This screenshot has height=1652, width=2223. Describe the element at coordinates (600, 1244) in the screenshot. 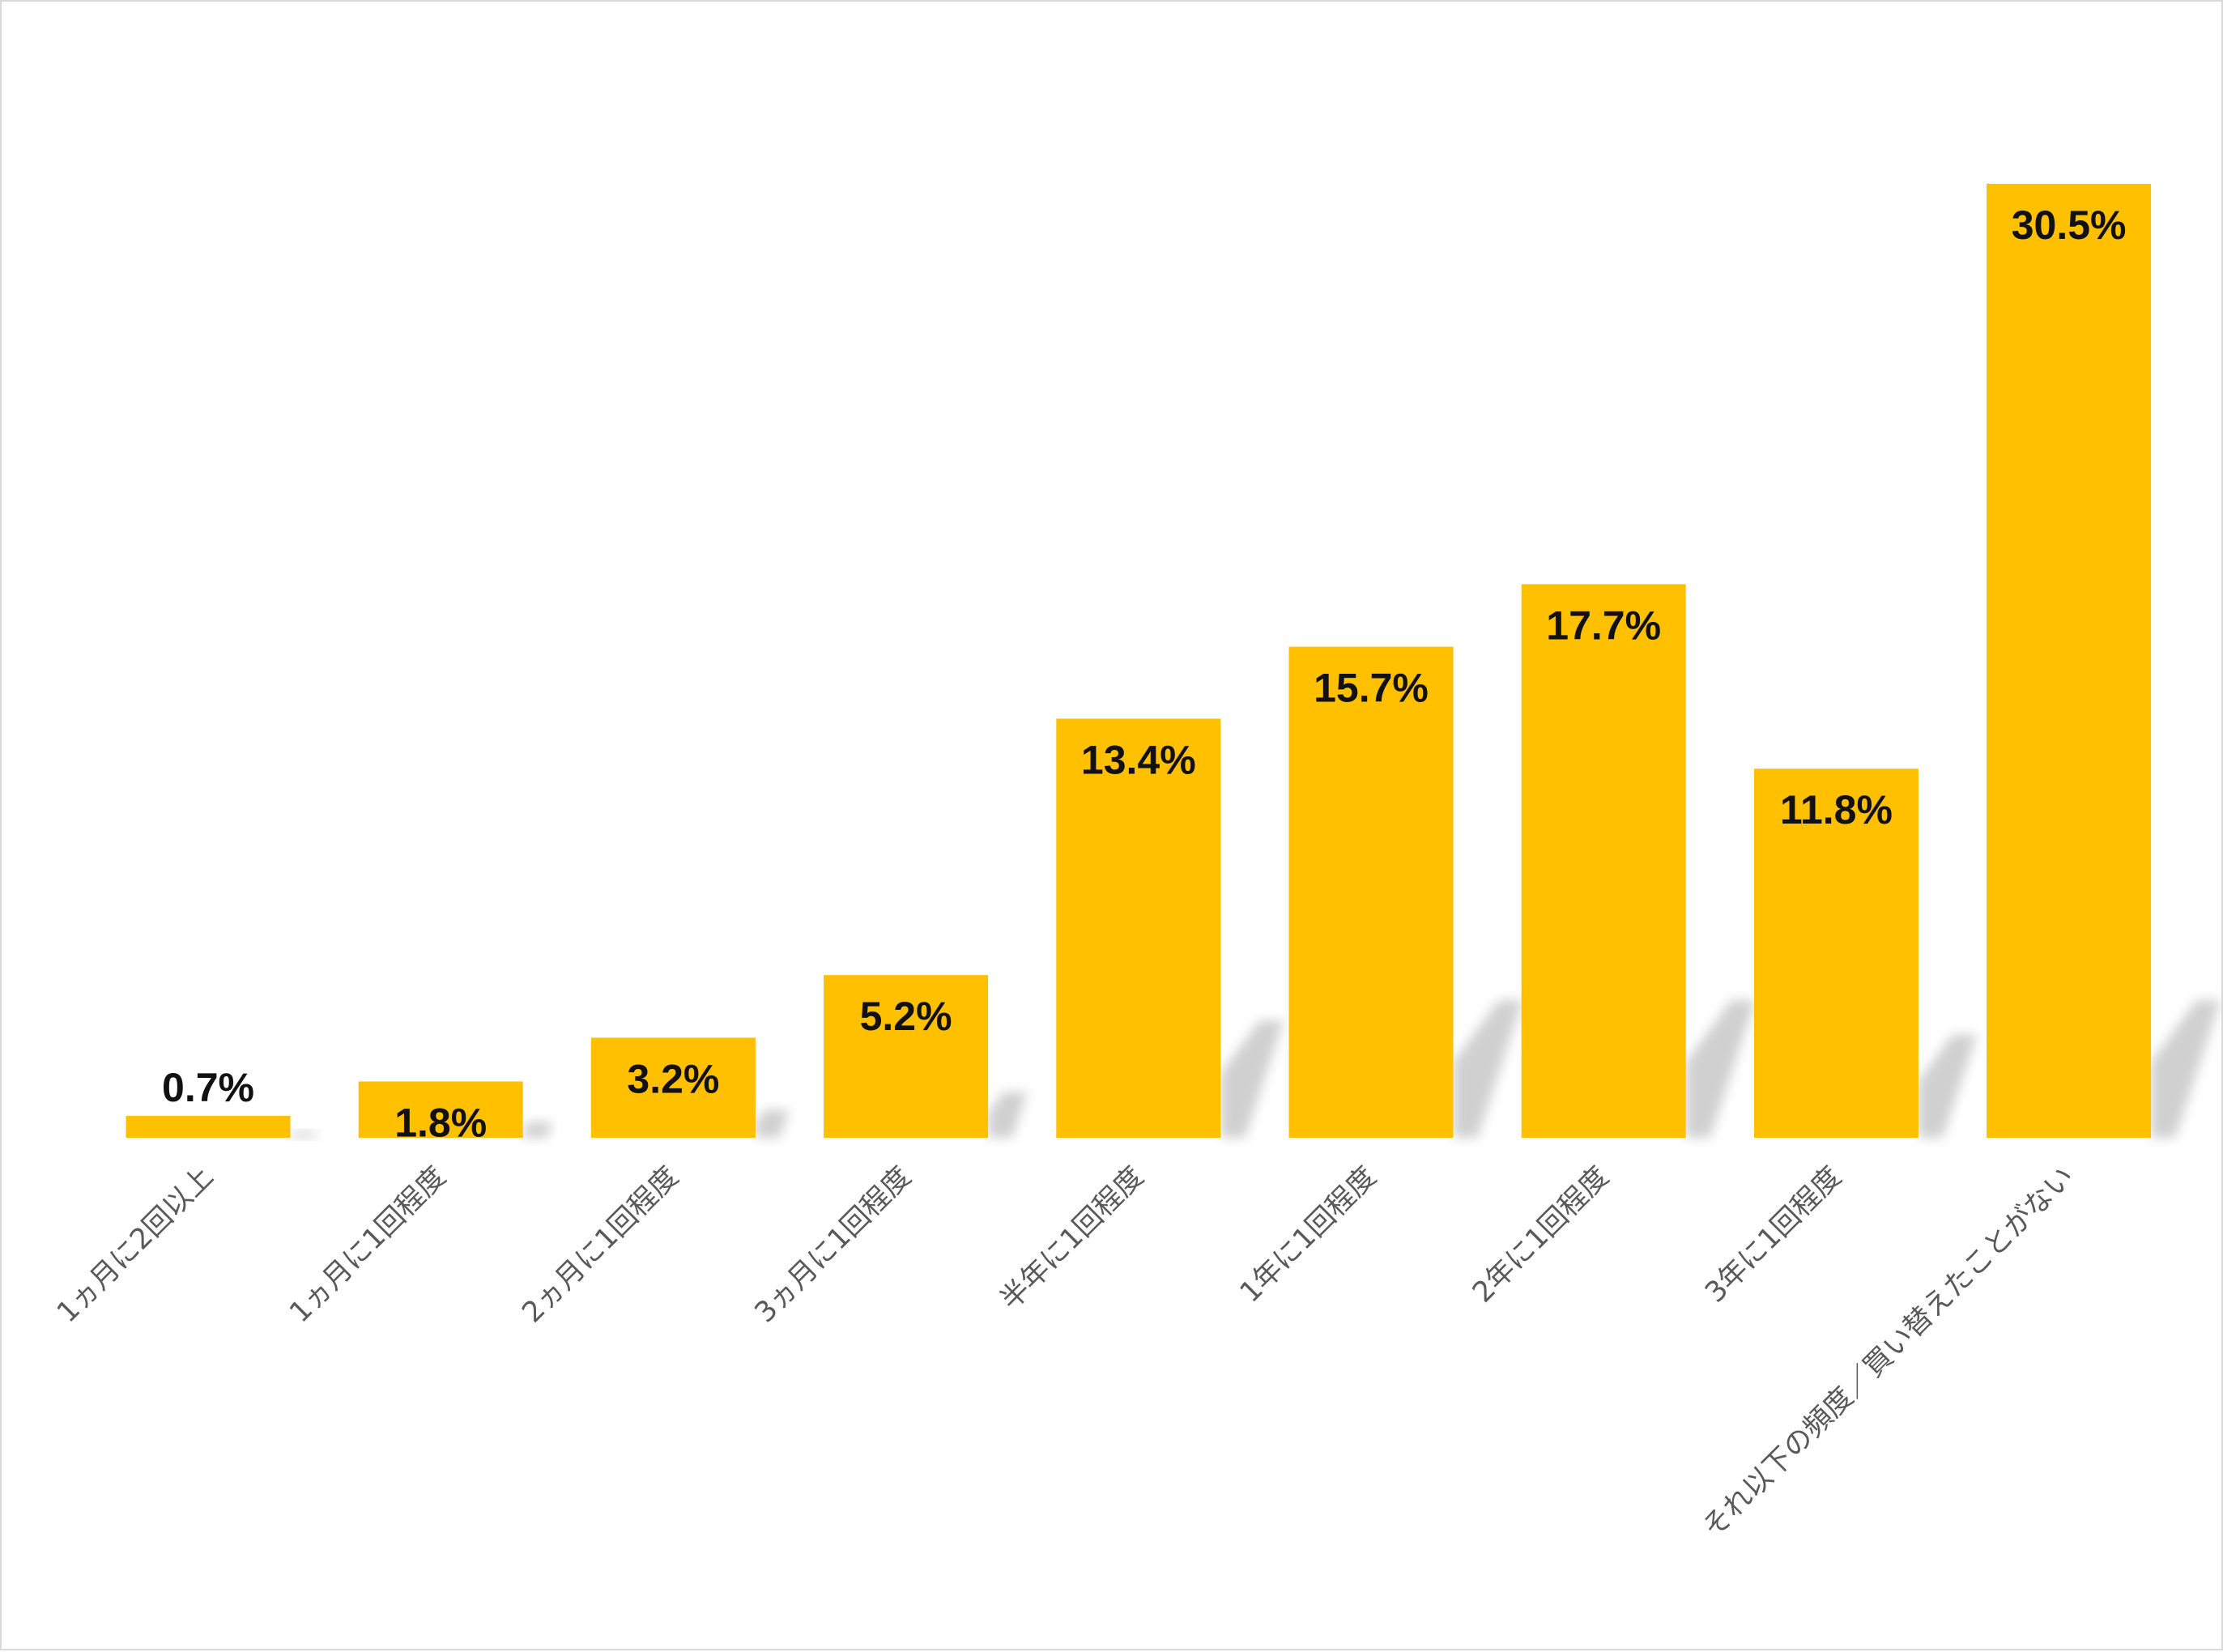

I see `category-label: 2ヵ月に1回程度` at that location.